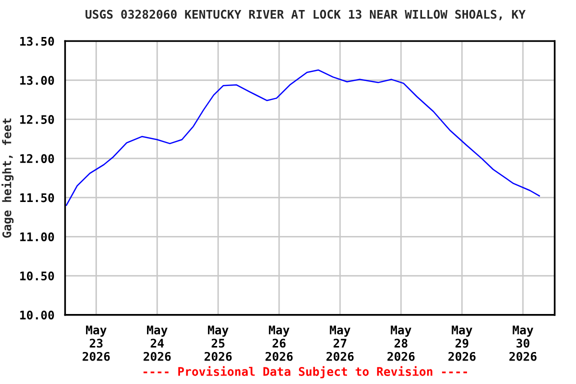  I want to click on y-tick-label: 13.00, so click(37, 80).